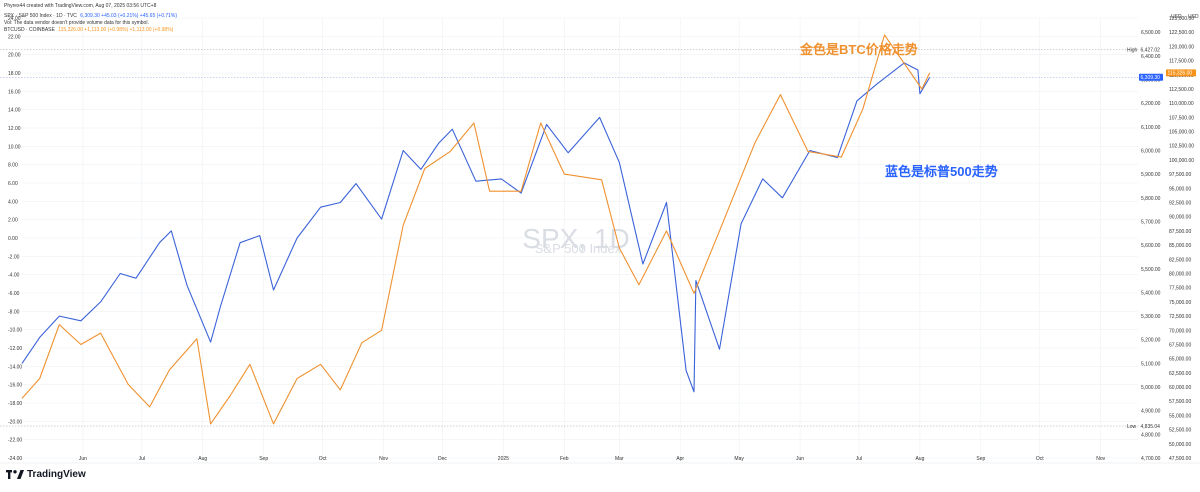  What do you see at coordinates (1151, 128) in the screenshot?
I see `spx-tick-label: 6,100.00` at bounding box center [1151, 128].